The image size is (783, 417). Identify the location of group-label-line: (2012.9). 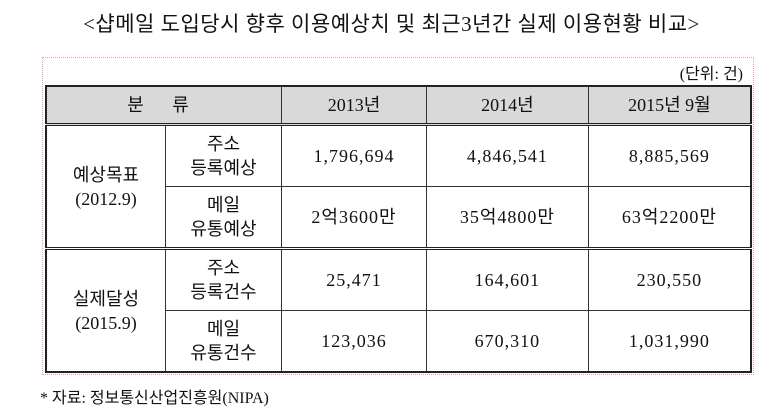
(106, 198).